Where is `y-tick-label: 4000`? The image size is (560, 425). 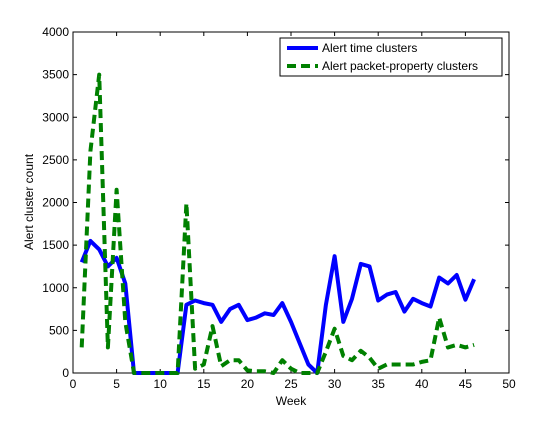
y-tick-label: 4000 is located at coordinates (55, 32).